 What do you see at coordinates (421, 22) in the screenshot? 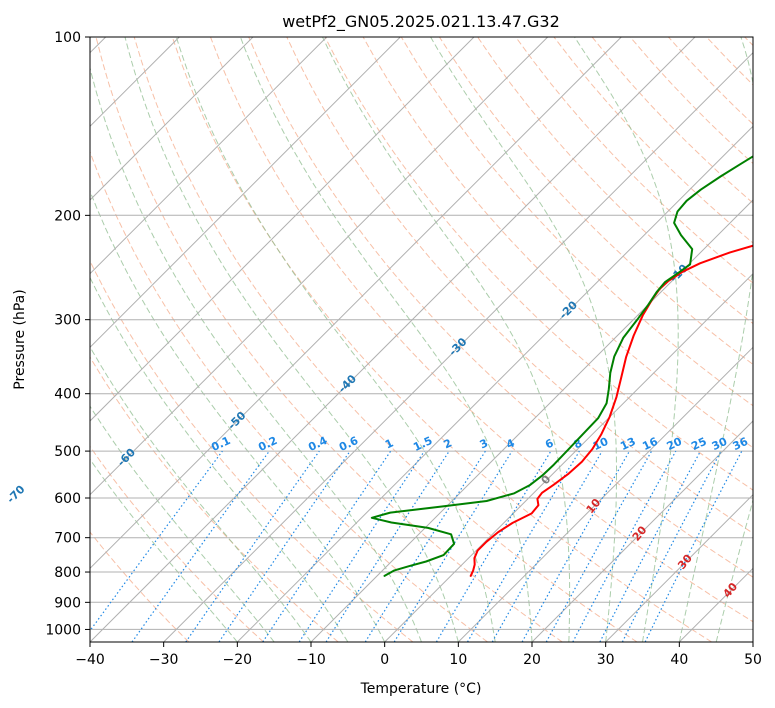
I see `chart-title: wetPf2_GN05.2025.021.13.47.G32` at bounding box center [421, 22].